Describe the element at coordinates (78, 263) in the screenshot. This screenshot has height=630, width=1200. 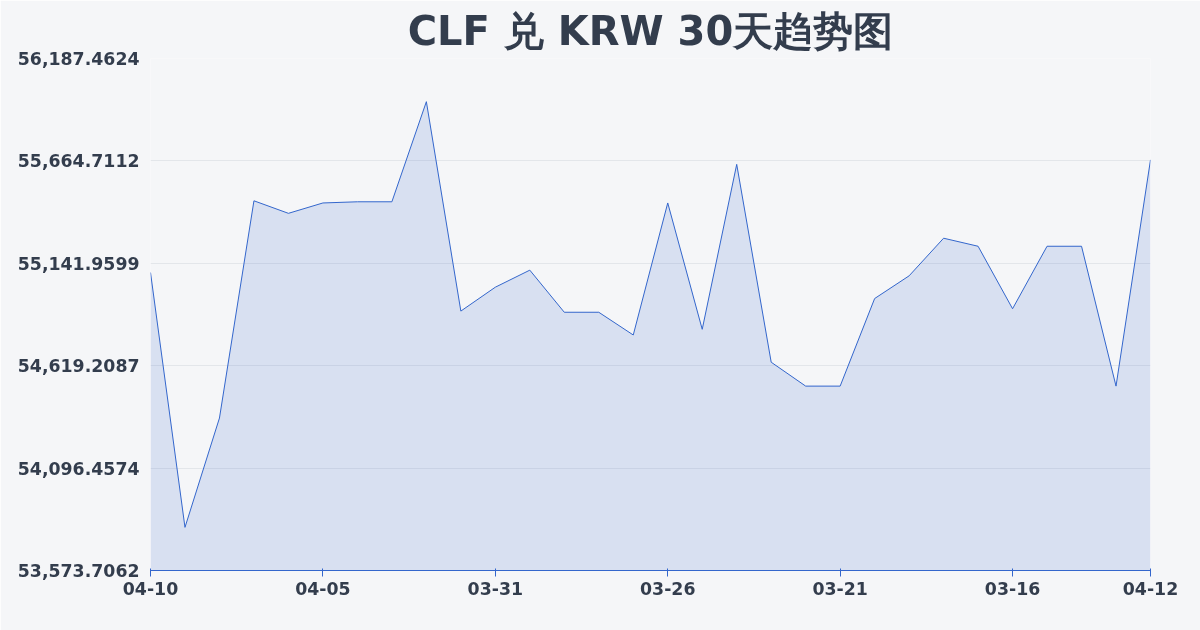
I see `y-tick-label: 55,141.9599` at that location.